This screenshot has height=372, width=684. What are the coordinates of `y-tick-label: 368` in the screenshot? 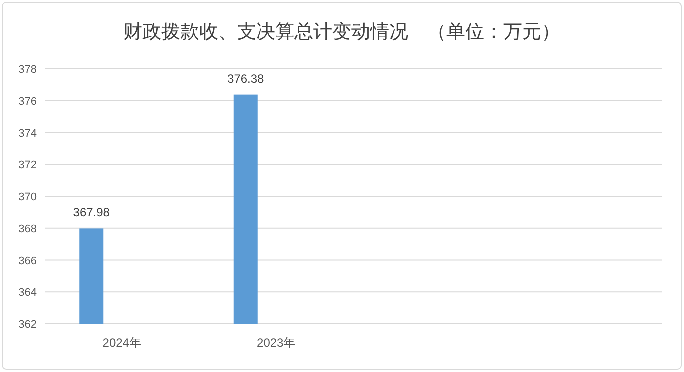 It's located at (27, 229).